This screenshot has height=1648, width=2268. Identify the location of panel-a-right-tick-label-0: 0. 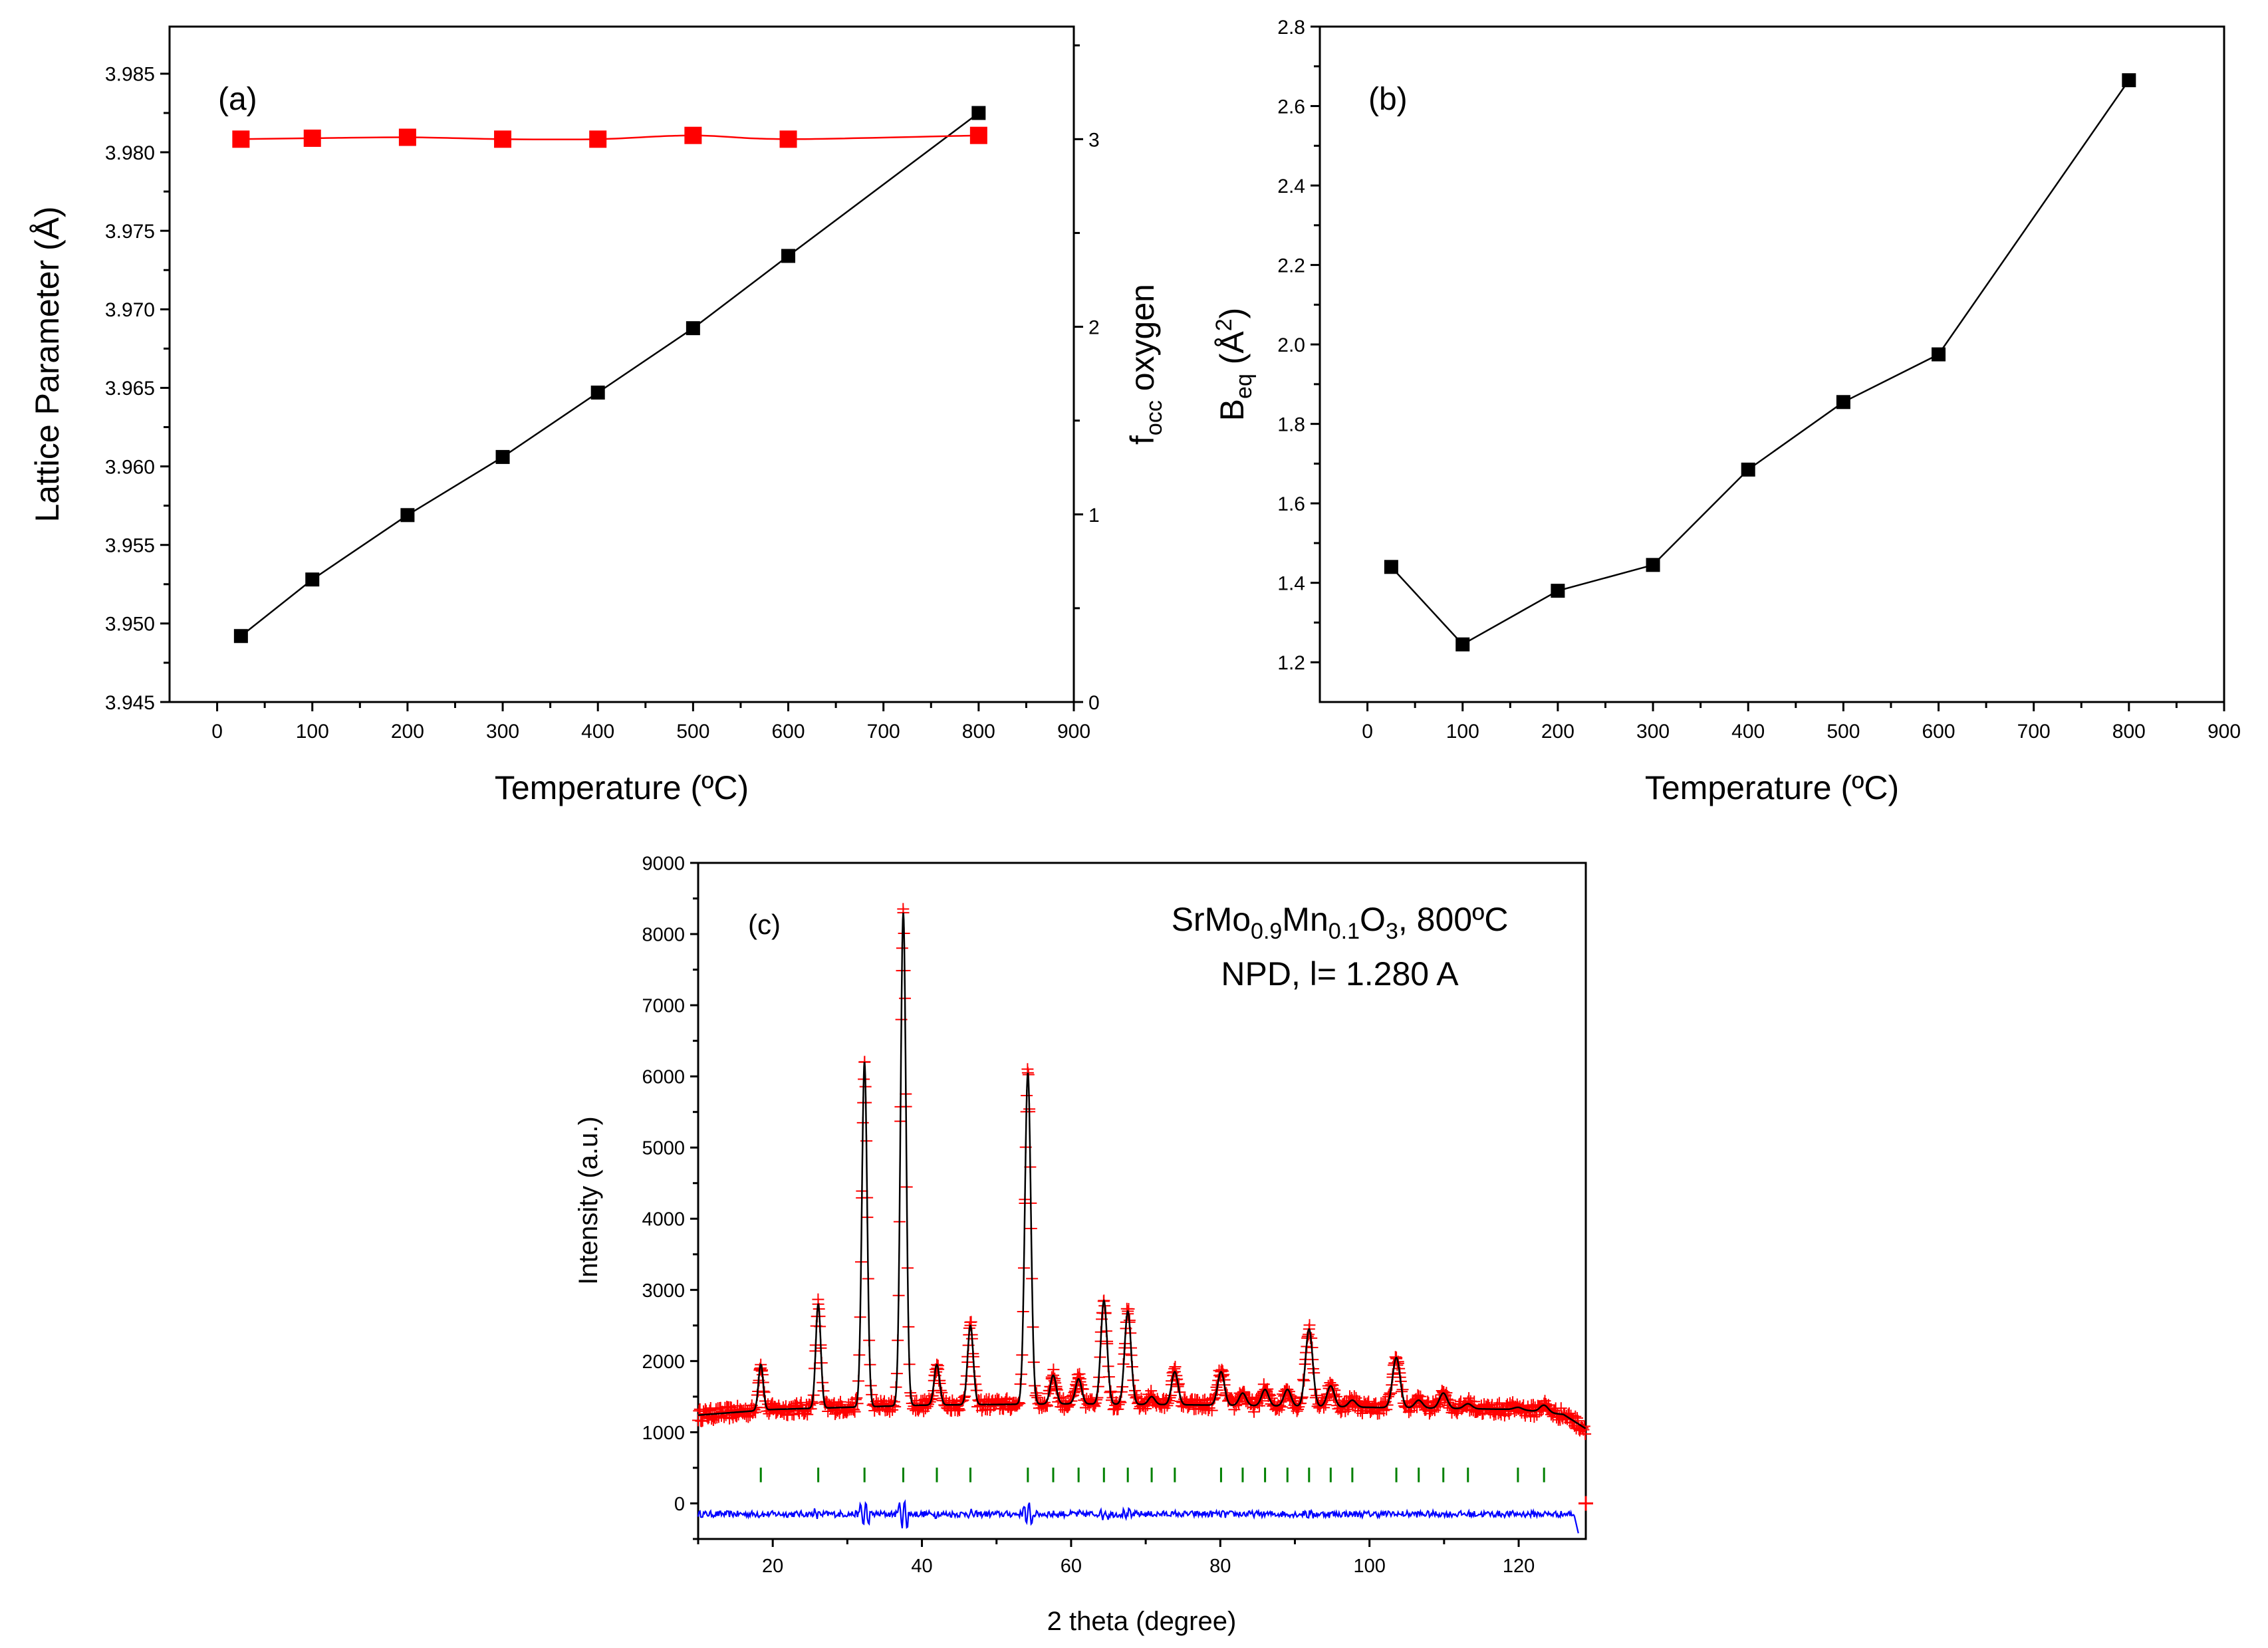
(1094, 703).